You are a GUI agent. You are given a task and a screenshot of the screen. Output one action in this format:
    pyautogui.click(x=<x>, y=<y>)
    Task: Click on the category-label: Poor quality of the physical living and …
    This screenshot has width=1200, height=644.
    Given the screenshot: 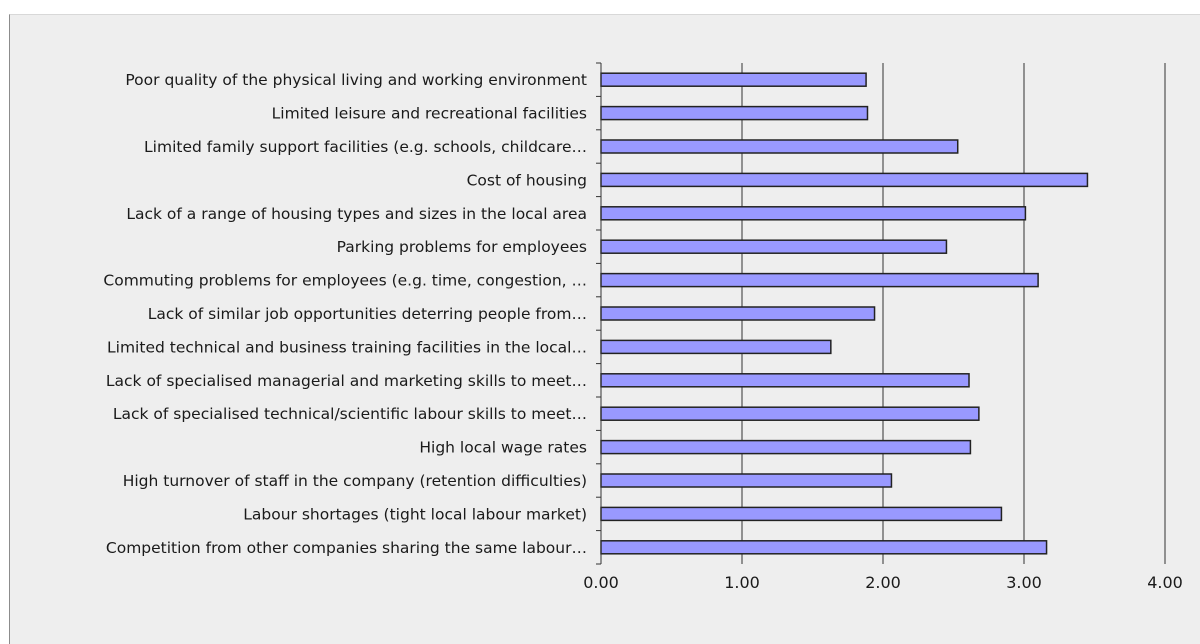 What is the action you would take?
    pyautogui.click(x=356, y=80)
    